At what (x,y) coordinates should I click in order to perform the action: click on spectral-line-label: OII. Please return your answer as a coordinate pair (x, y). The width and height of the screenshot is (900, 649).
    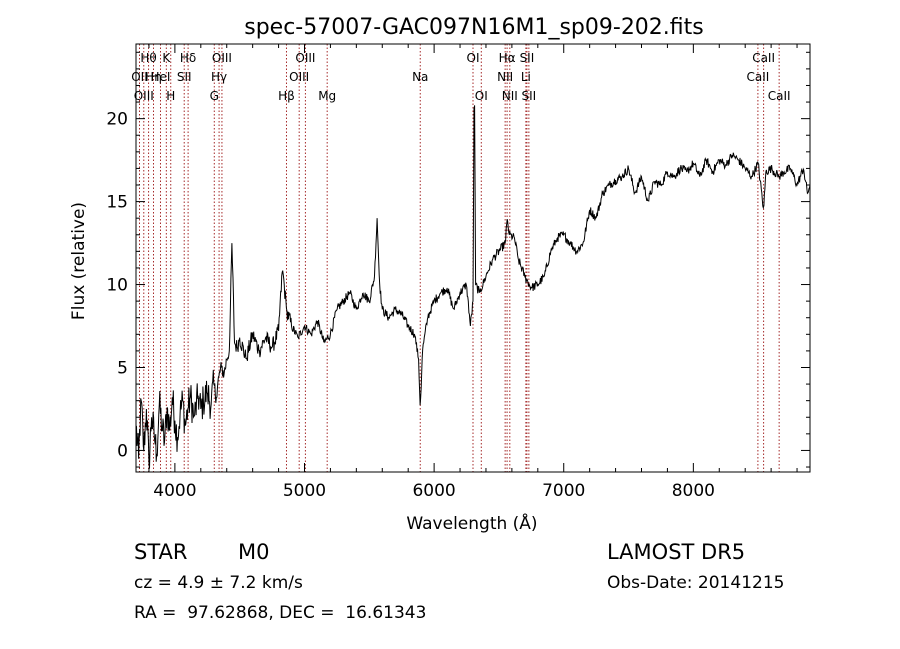
    Looking at the image, I should click on (139, 77).